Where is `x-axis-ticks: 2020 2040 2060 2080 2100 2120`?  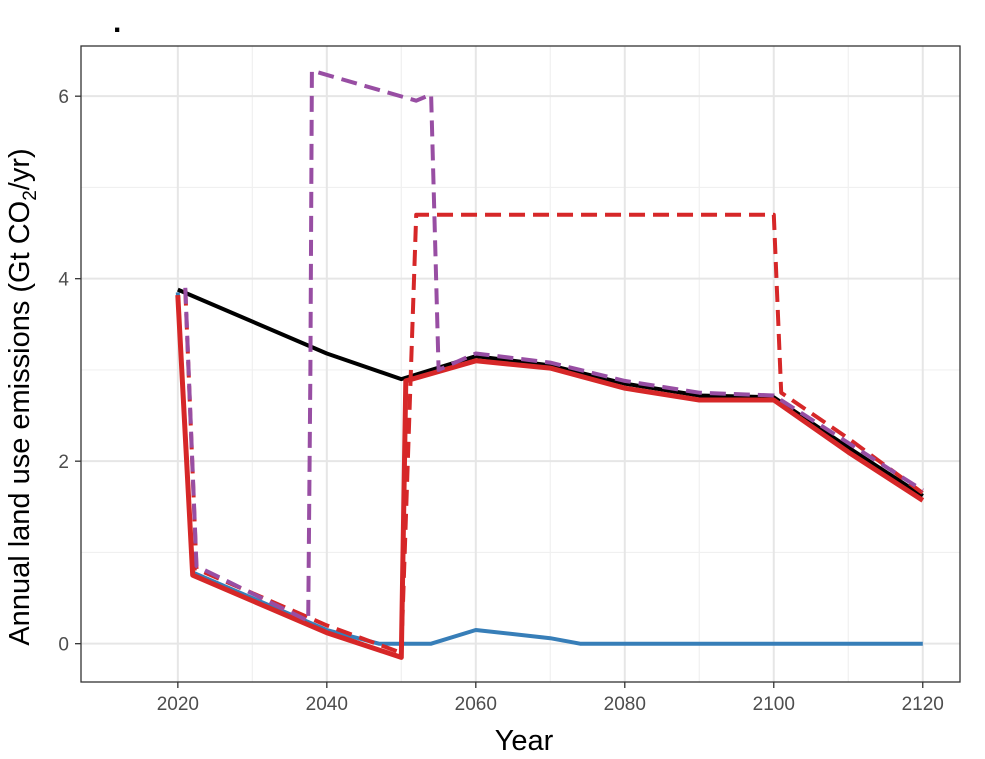
x-axis-ticks: 2020 2040 2060 2080 2100 2120 is located at coordinates (550, 698).